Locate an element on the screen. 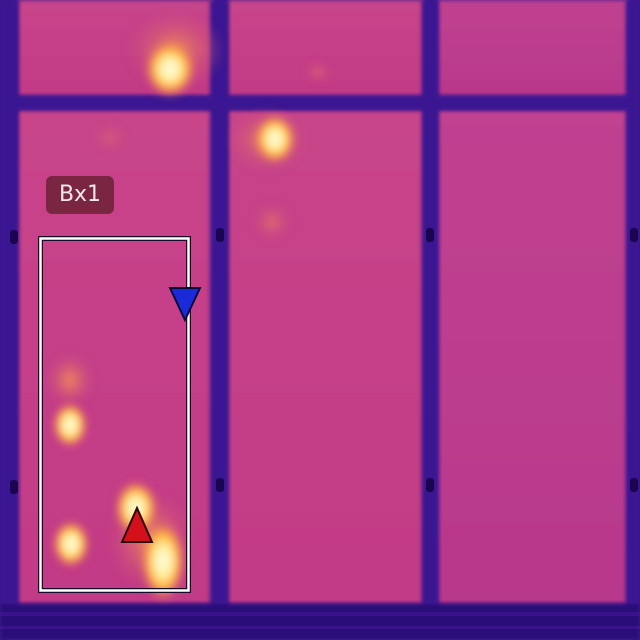  min-temperature-marker is located at coordinates (185, 305).